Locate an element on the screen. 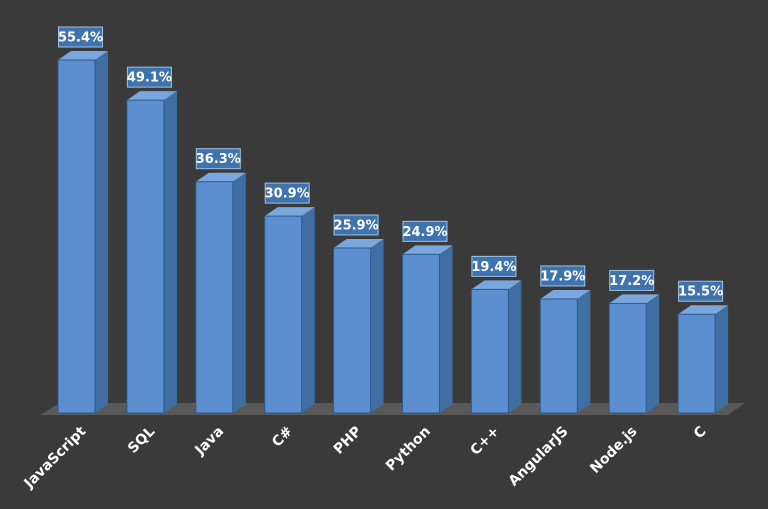 The image size is (768, 509). bar-java is located at coordinates (220, 293).